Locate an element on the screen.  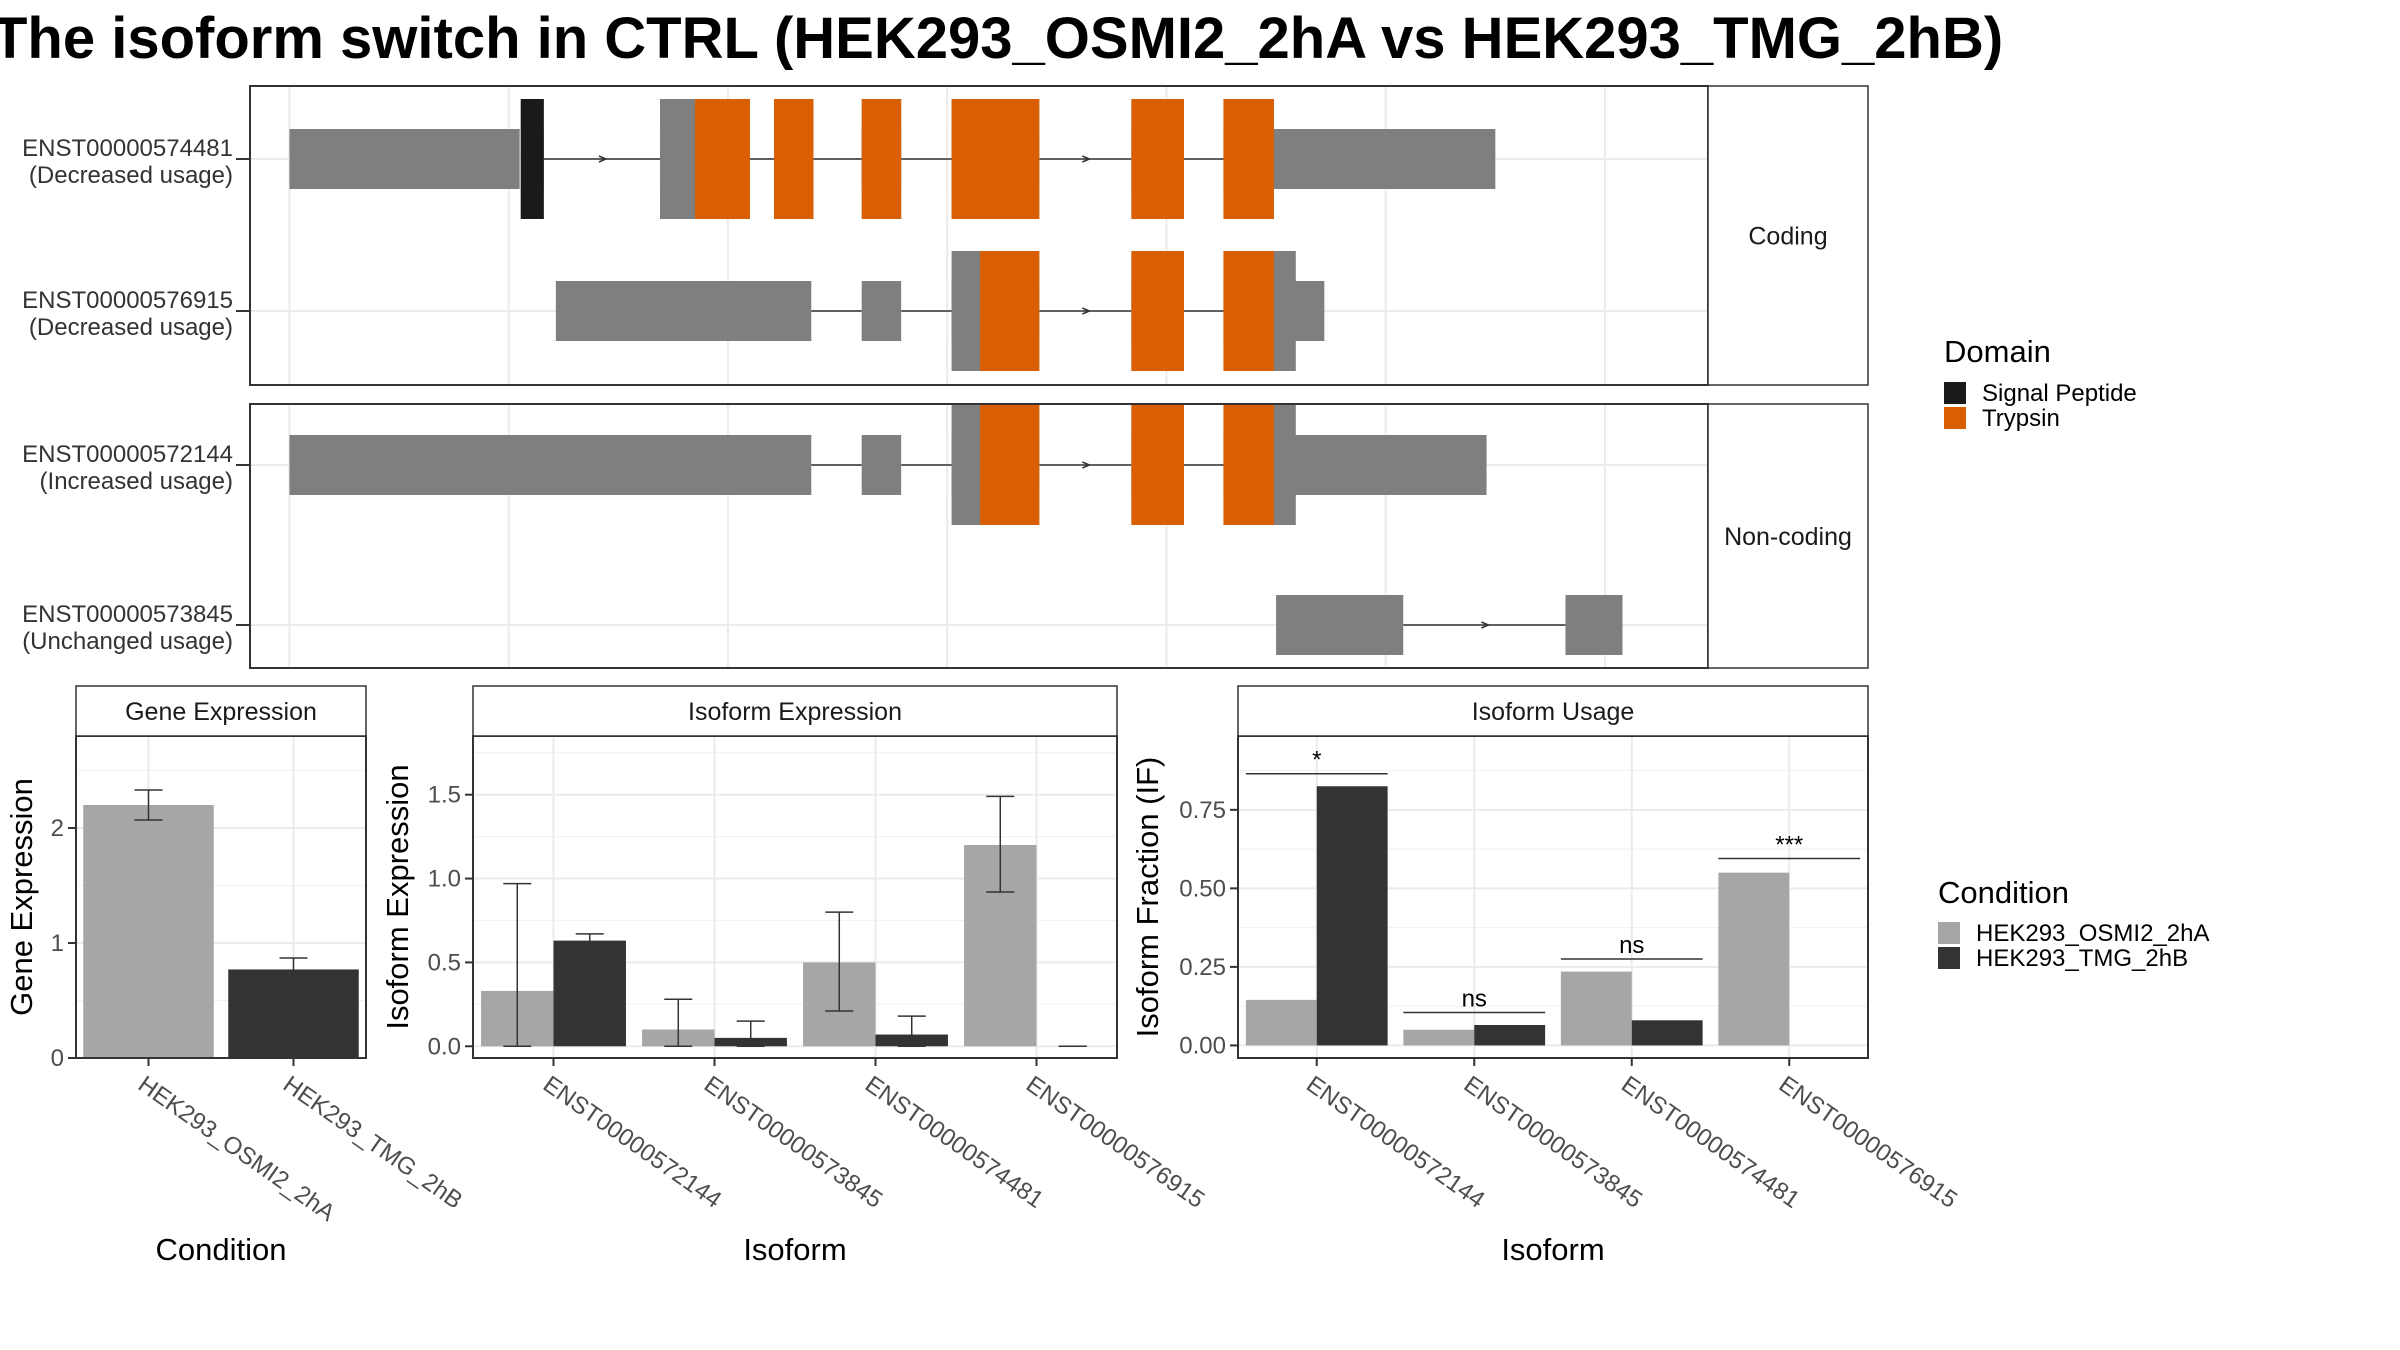
y-tick-label: 0.25 is located at coordinates (1202, 967).